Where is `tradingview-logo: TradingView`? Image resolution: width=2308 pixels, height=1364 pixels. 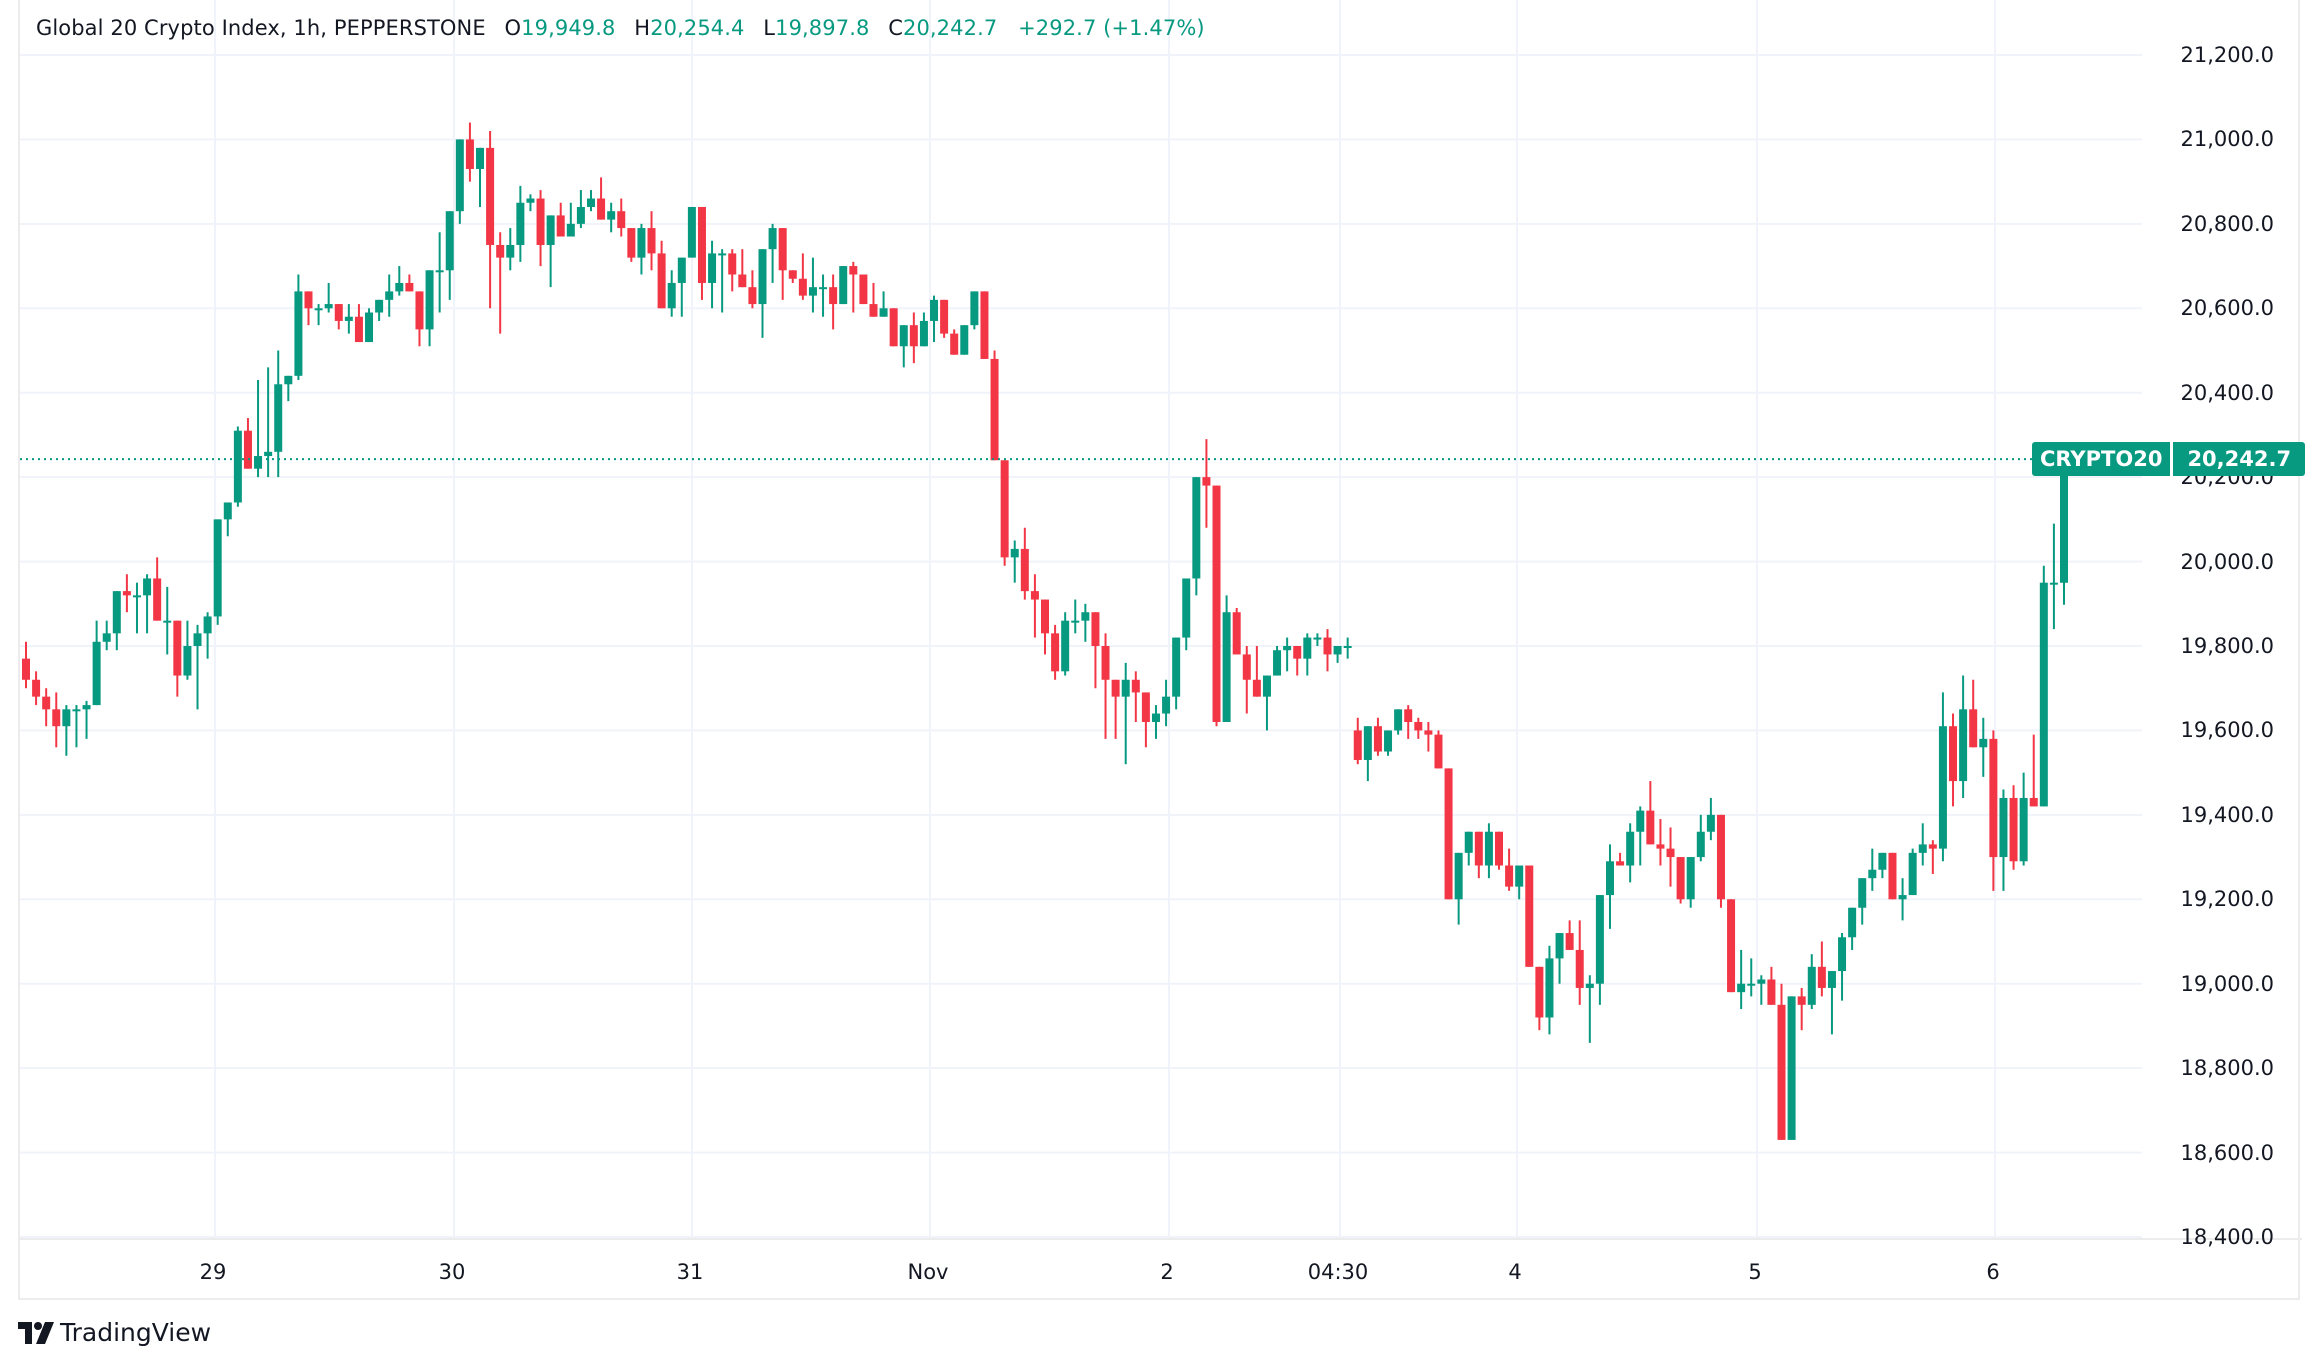 tradingview-logo: TradingView is located at coordinates (114, 1332).